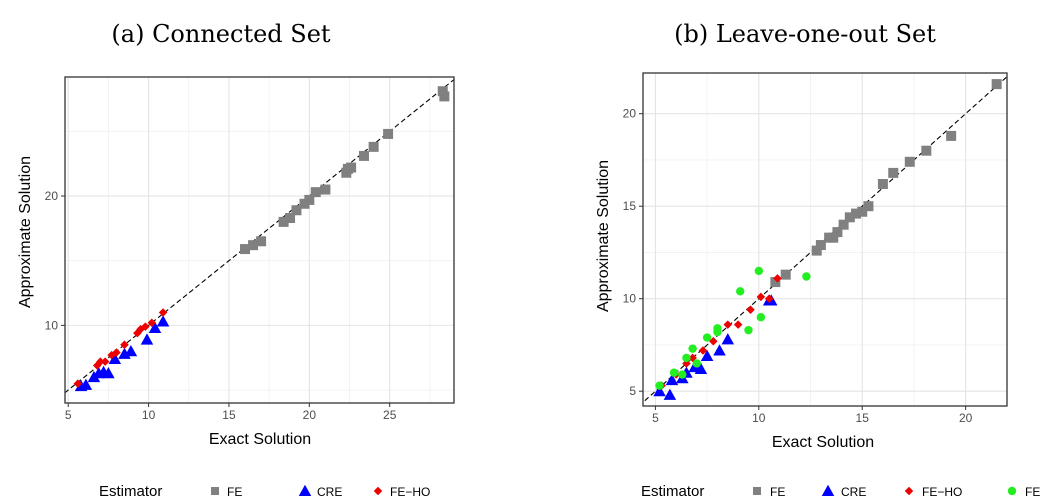 This screenshot has width=1041, height=502. What do you see at coordinates (655, 418) in the screenshot?
I see `panel-b-x-tick-label: 5` at bounding box center [655, 418].